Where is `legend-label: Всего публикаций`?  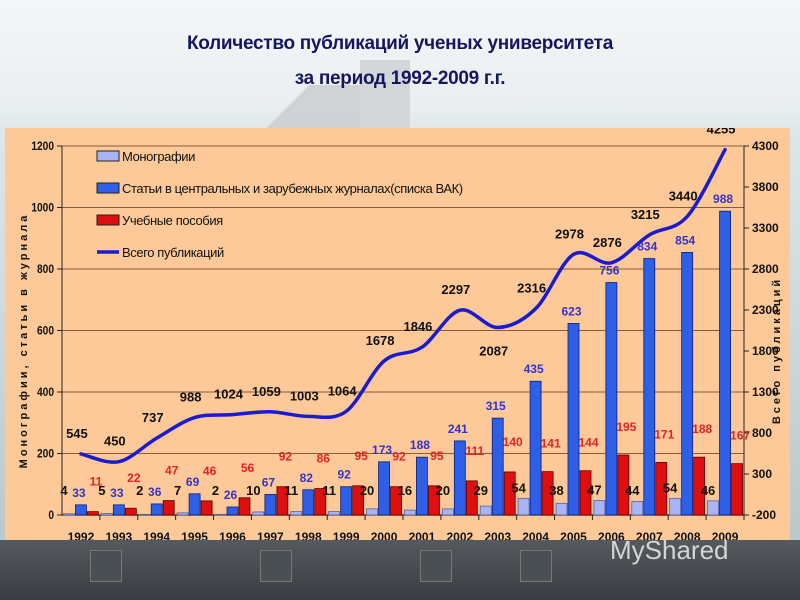
legend-label: Всего публикаций is located at coordinates (173, 252).